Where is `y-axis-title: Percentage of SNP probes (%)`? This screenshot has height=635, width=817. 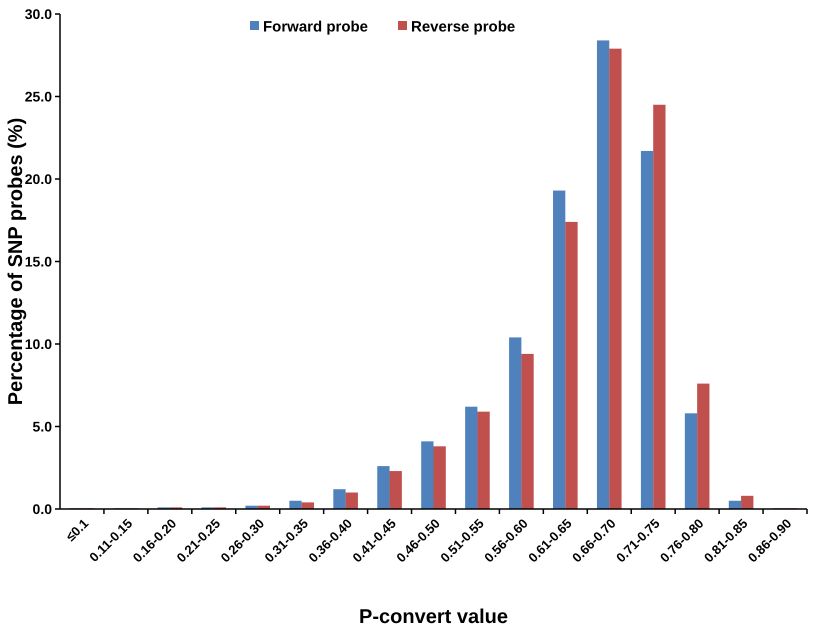 y-axis-title: Percentage of SNP probes (%) is located at coordinates (16, 262).